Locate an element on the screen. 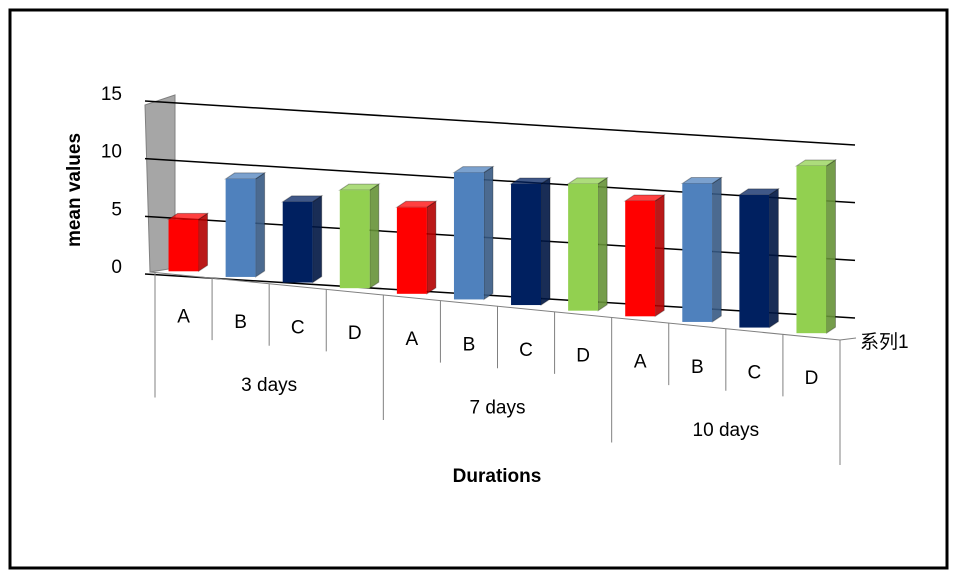  y-tick-label: 0 is located at coordinates (116, 267).